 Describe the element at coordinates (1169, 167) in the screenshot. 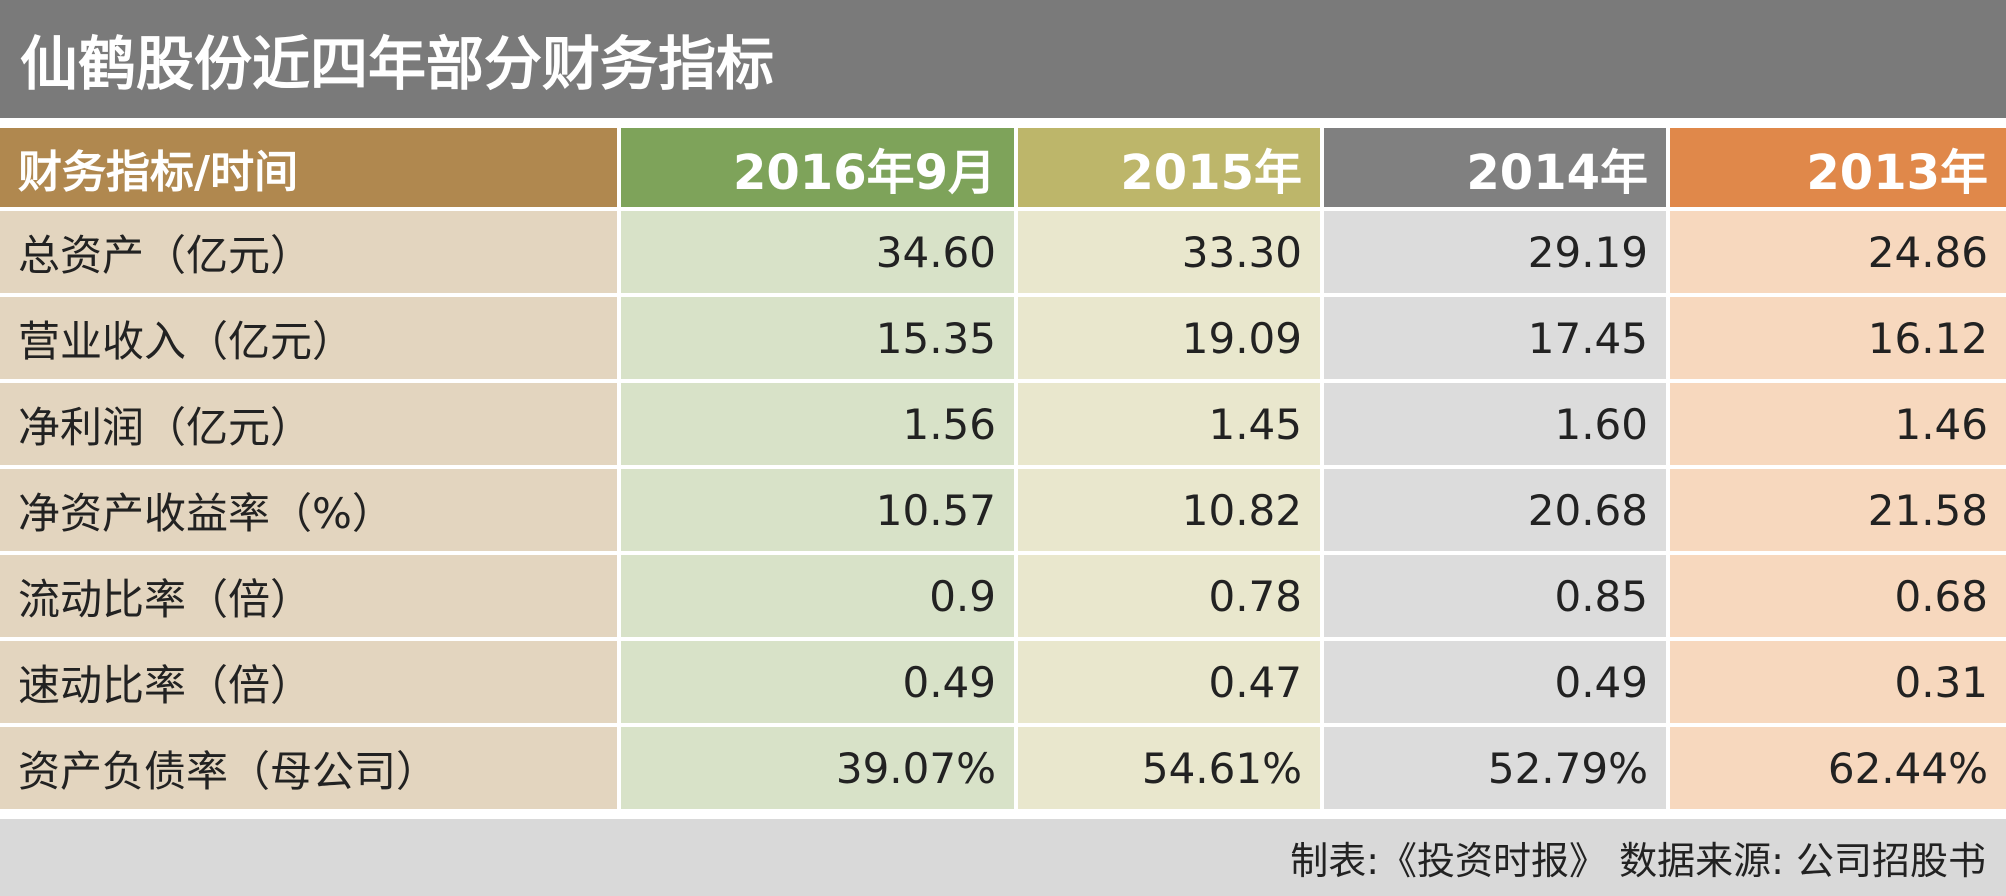

I see `header-cell: 2015年` at that location.